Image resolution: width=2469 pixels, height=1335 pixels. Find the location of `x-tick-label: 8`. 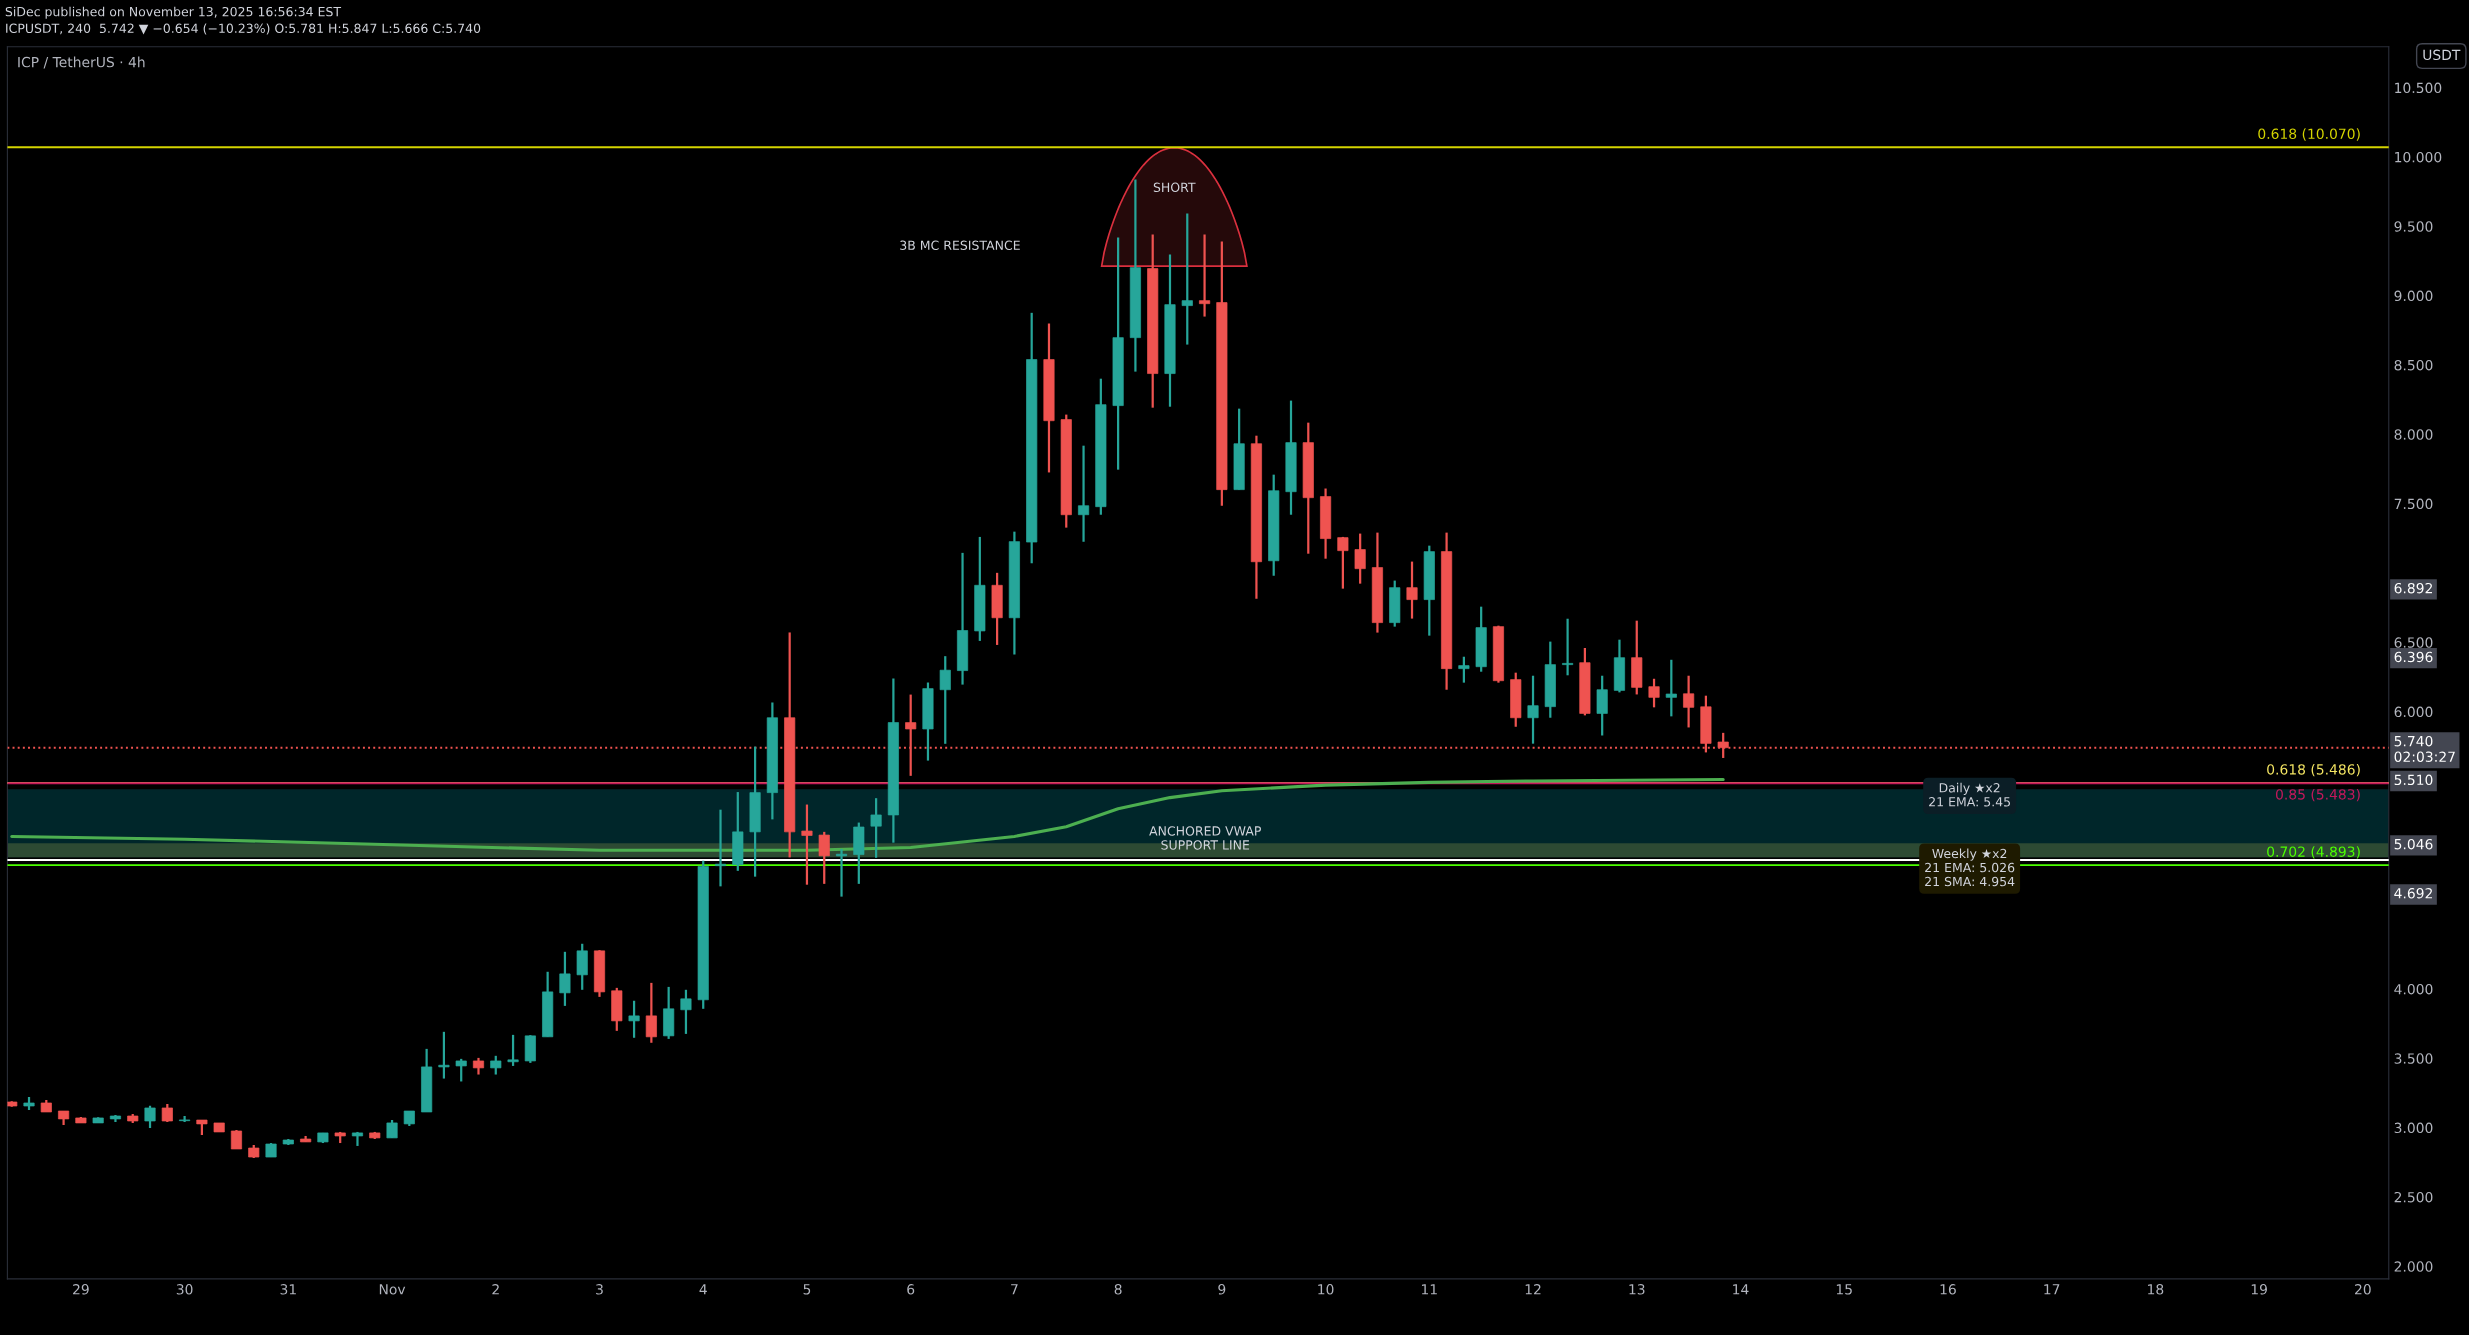

x-tick-label: 8 is located at coordinates (1118, 1289).